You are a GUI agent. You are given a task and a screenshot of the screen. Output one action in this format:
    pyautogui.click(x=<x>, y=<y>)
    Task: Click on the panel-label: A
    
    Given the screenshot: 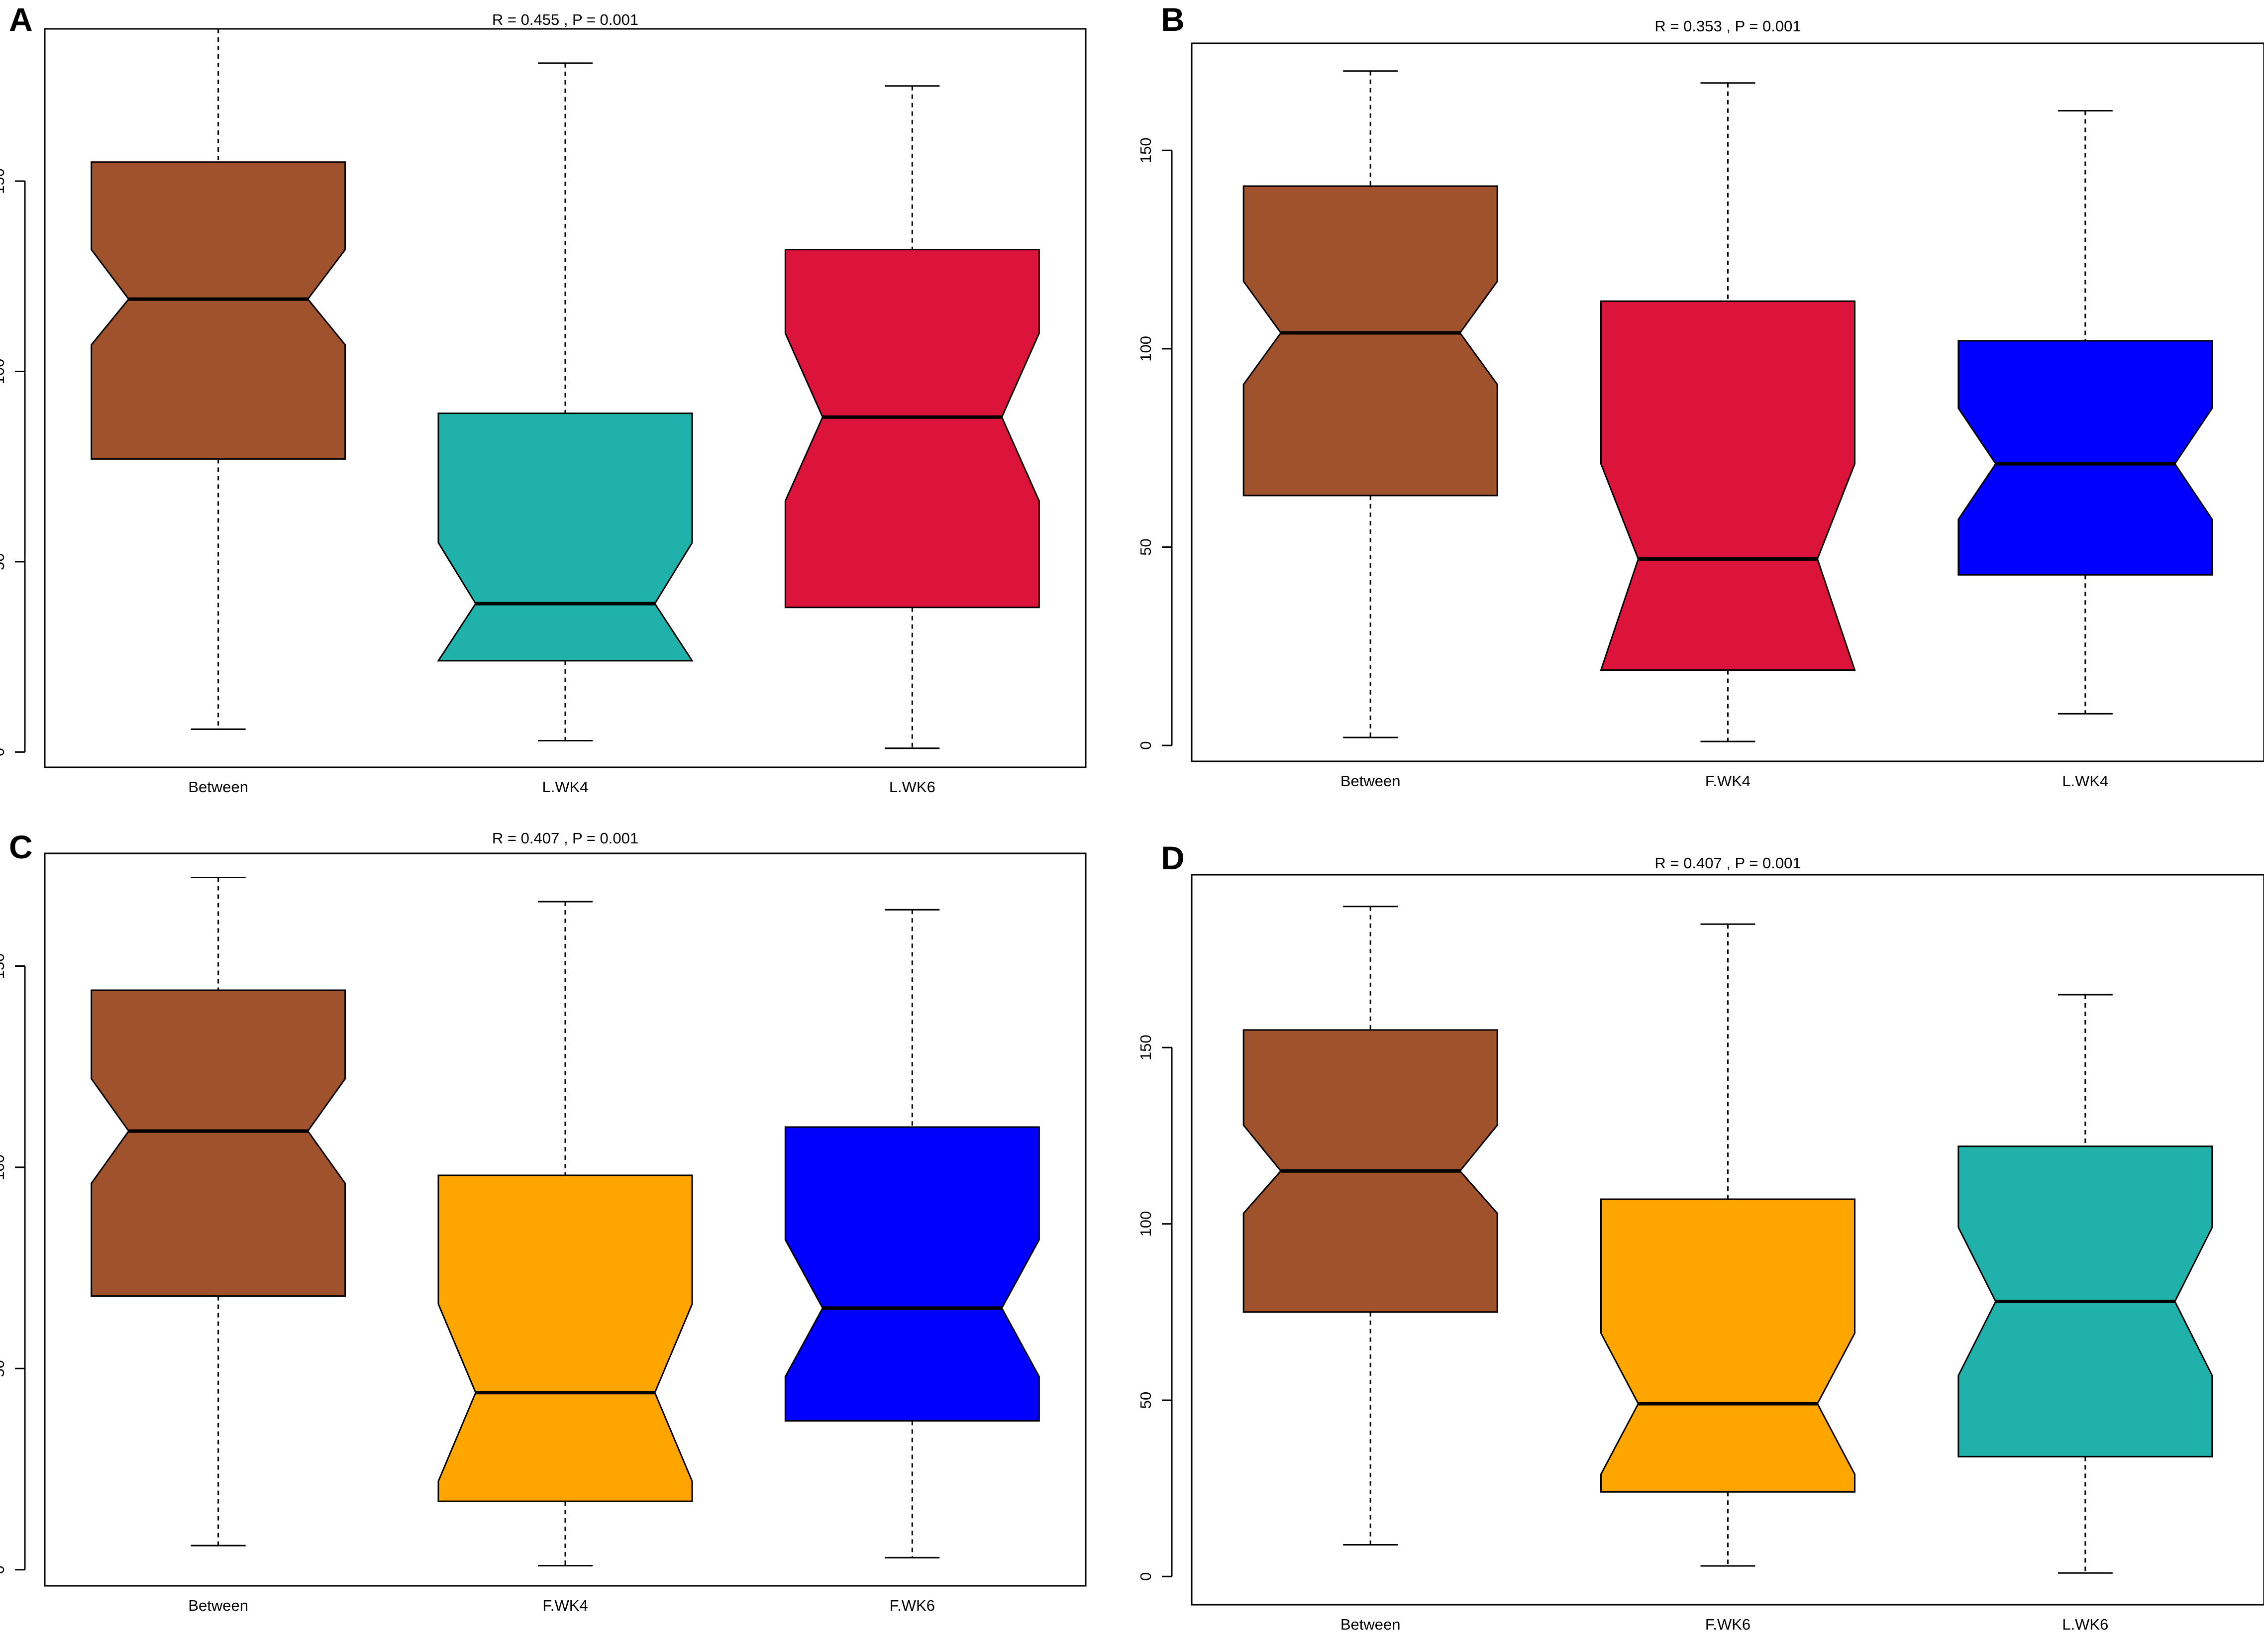 What is the action you would take?
    pyautogui.click(x=21, y=19)
    